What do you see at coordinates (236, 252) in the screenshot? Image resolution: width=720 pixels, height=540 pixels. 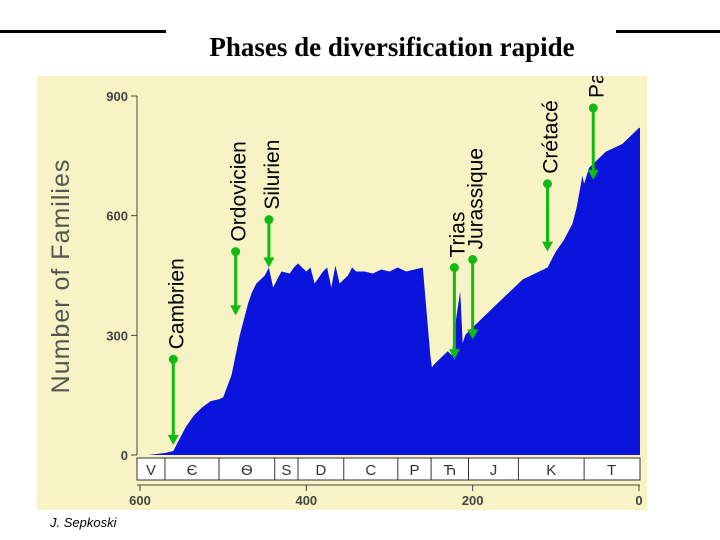 I see `arrow-dot-ordovicien` at bounding box center [236, 252].